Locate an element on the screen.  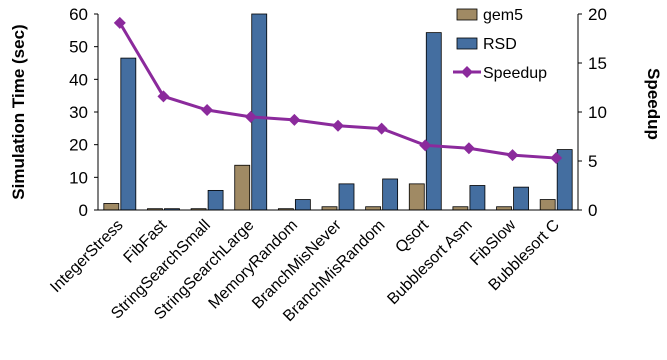
y2-axis-title: Speedup is located at coordinates (653, 104).